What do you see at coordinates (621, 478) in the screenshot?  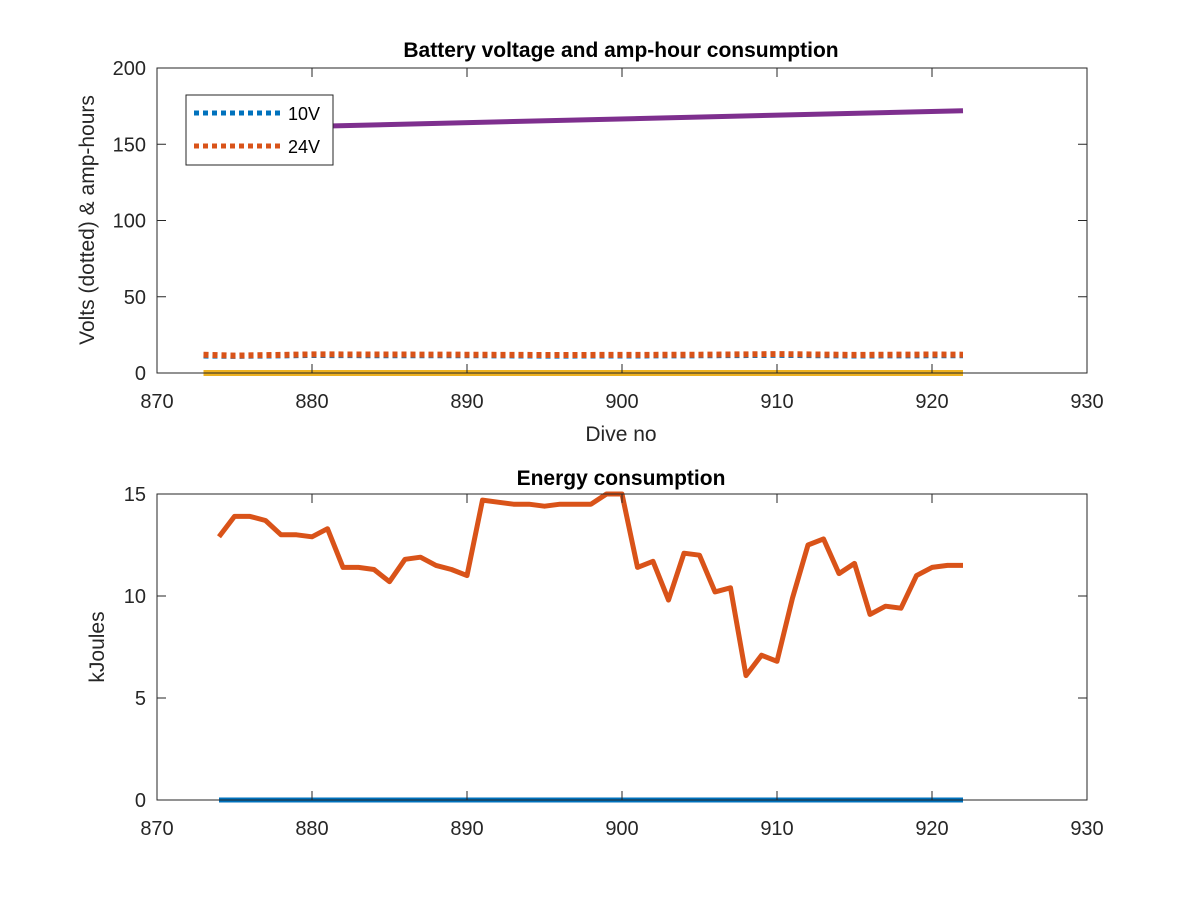 I see `chart-title: Energy consumption` at bounding box center [621, 478].